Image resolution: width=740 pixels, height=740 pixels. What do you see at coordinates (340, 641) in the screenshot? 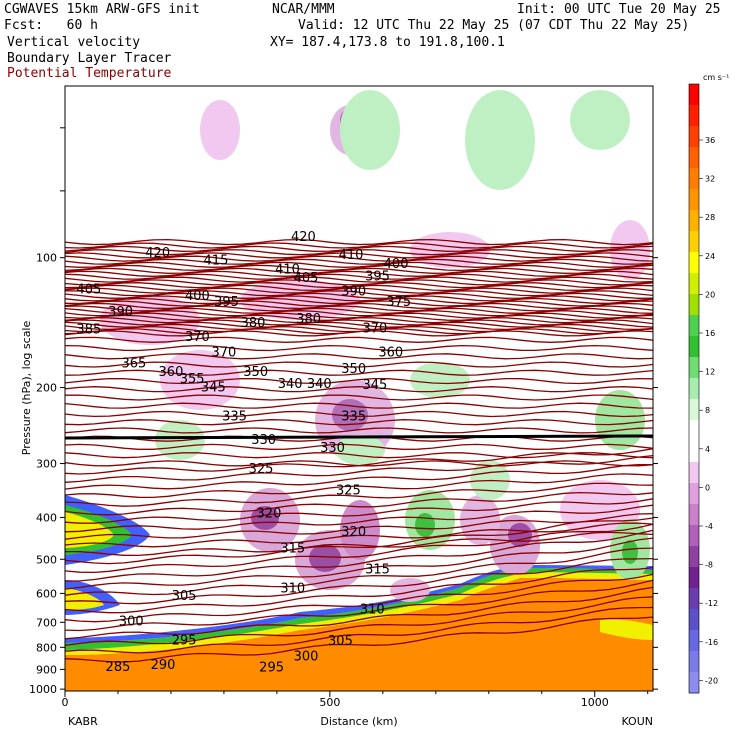
I see `theta-label: 305` at bounding box center [340, 641].